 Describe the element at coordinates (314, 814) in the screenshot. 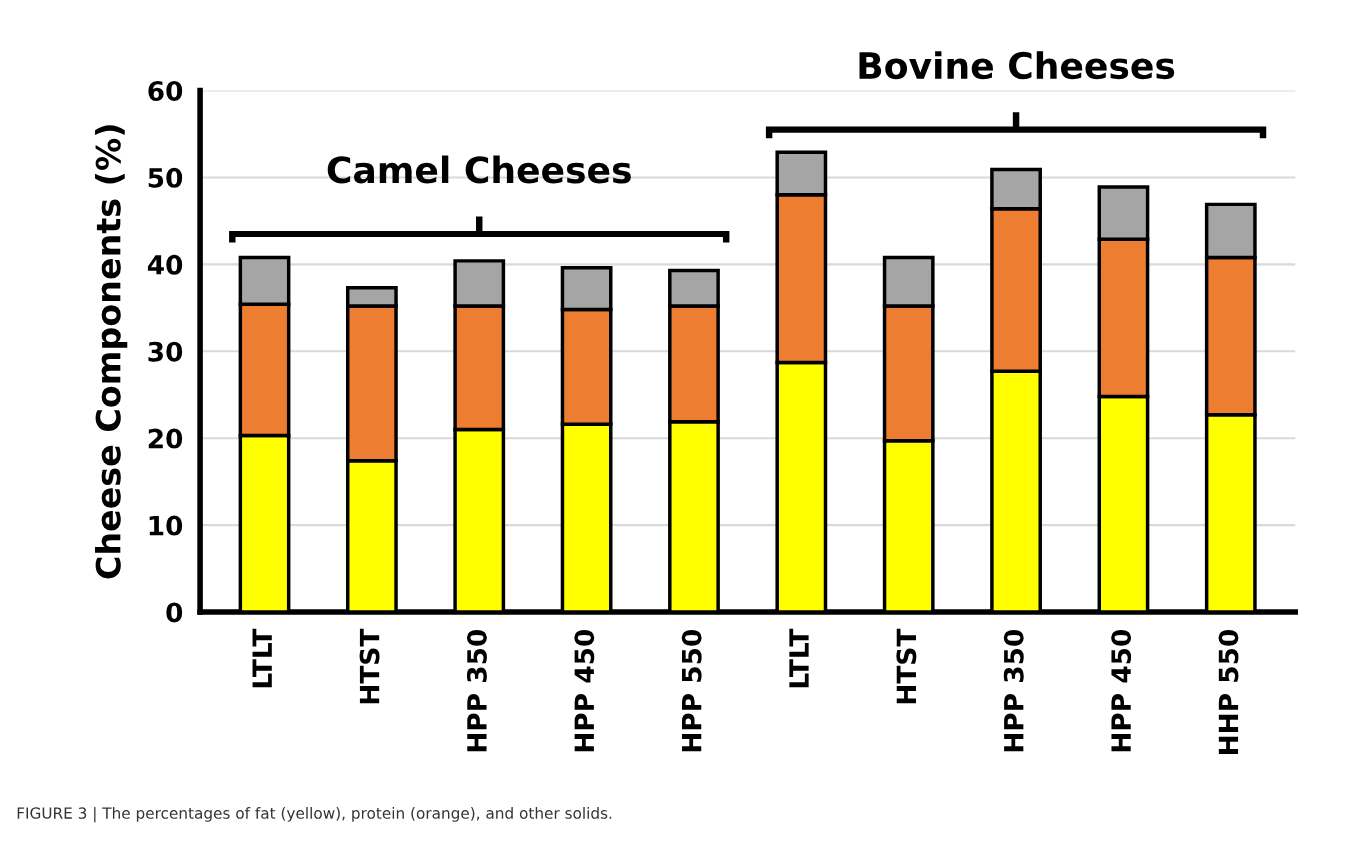

I see `caption: FIGURE 3 | The percentages of fat (yellow), protein (orange), and other solids.` at that location.